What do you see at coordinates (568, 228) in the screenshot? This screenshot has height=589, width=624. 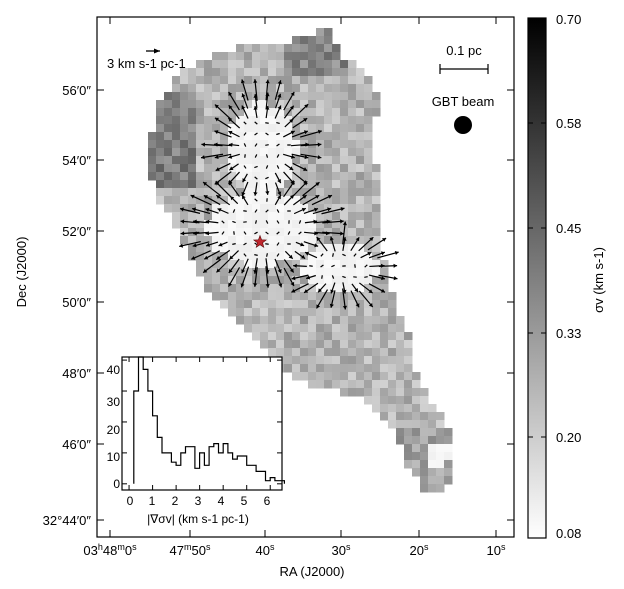 I see `colorbar-tick-label: 0.45` at bounding box center [568, 228].